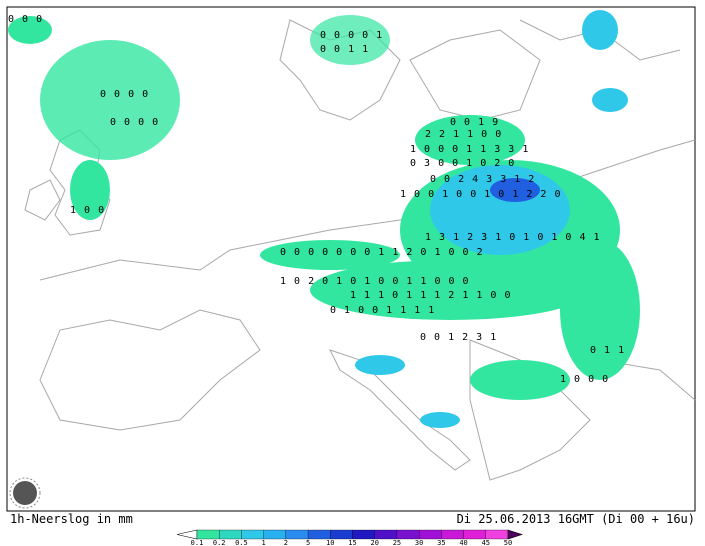 The width and height of the screenshot is (705, 546). What do you see at coordinates (330, 542) in the screenshot?
I see `legend-label: 10` at bounding box center [330, 542].